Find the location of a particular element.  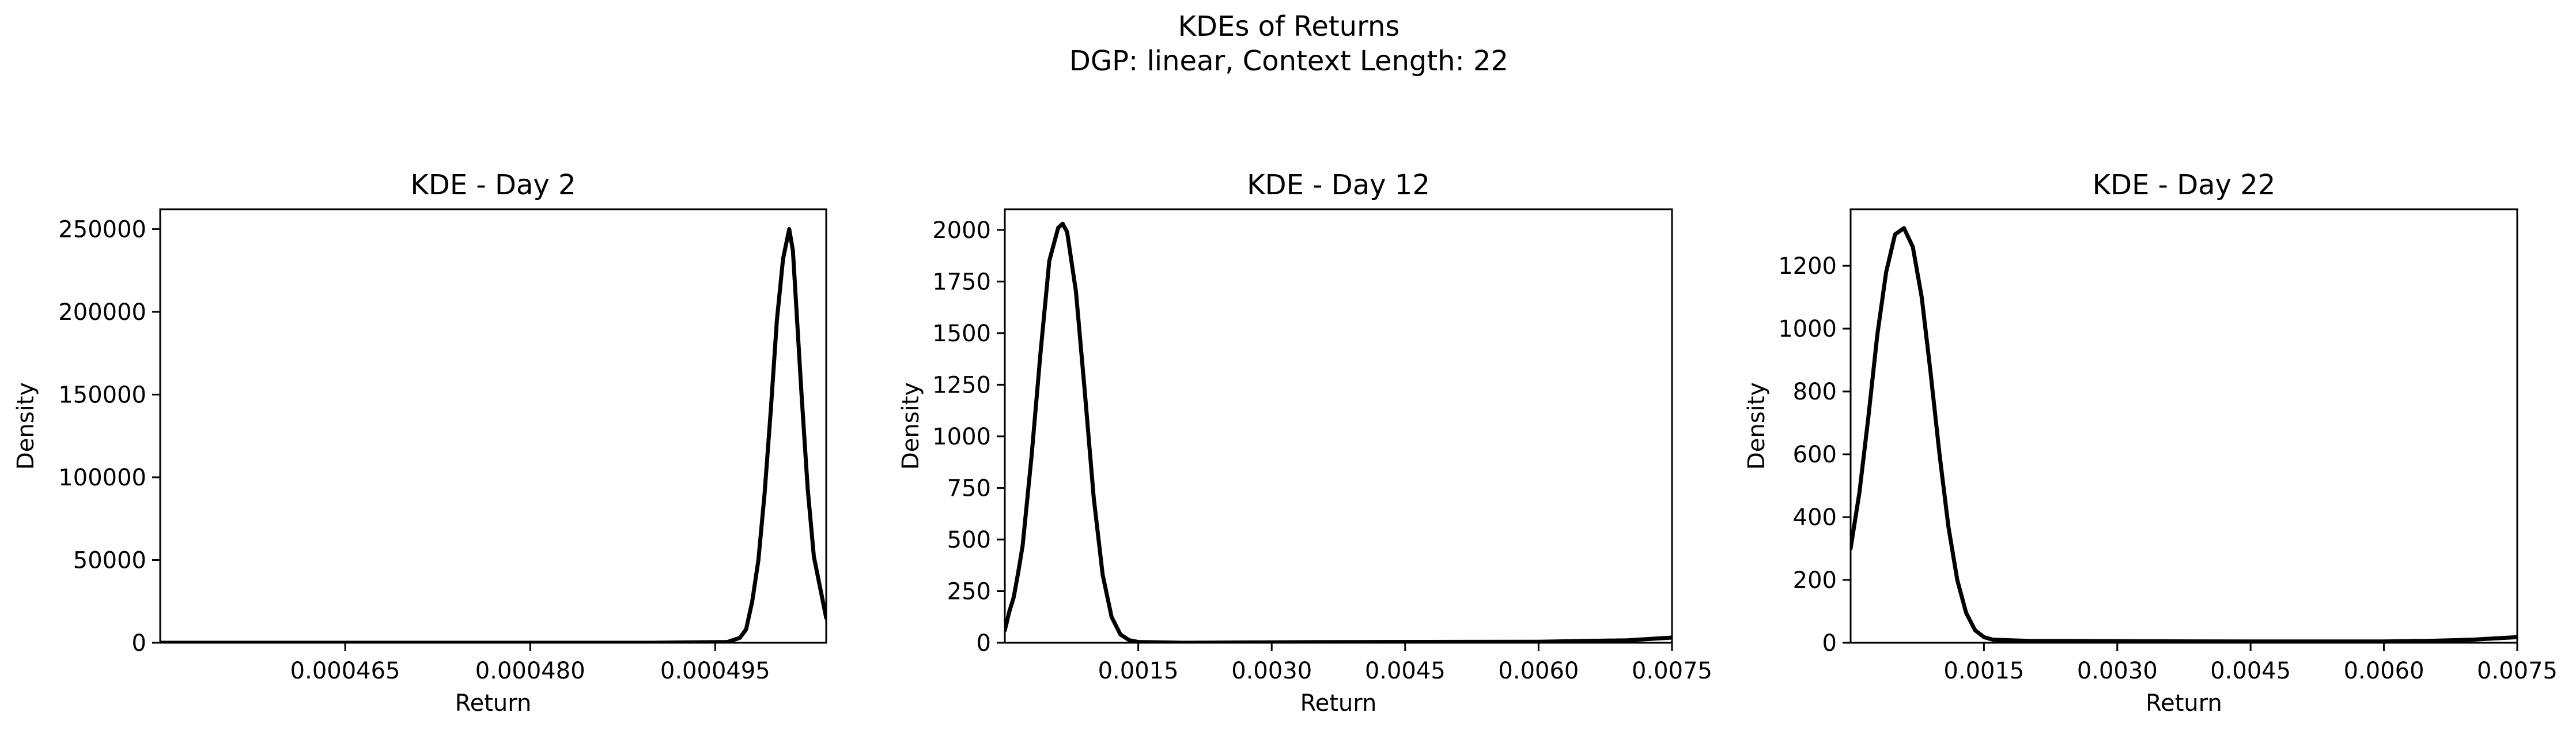

y-tick-label: 500 is located at coordinates (969, 540).